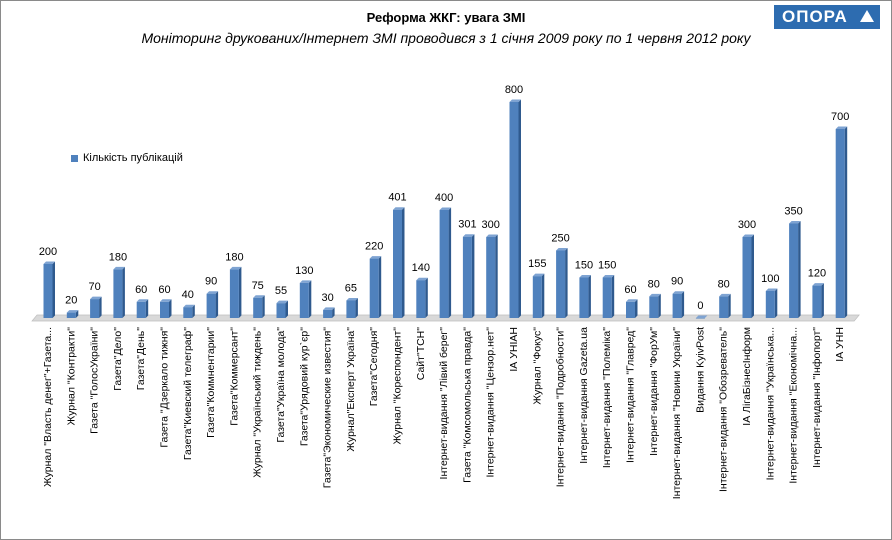  What do you see at coordinates (281, 291) in the screenshot?
I see `data-label: 55` at bounding box center [281, 291].